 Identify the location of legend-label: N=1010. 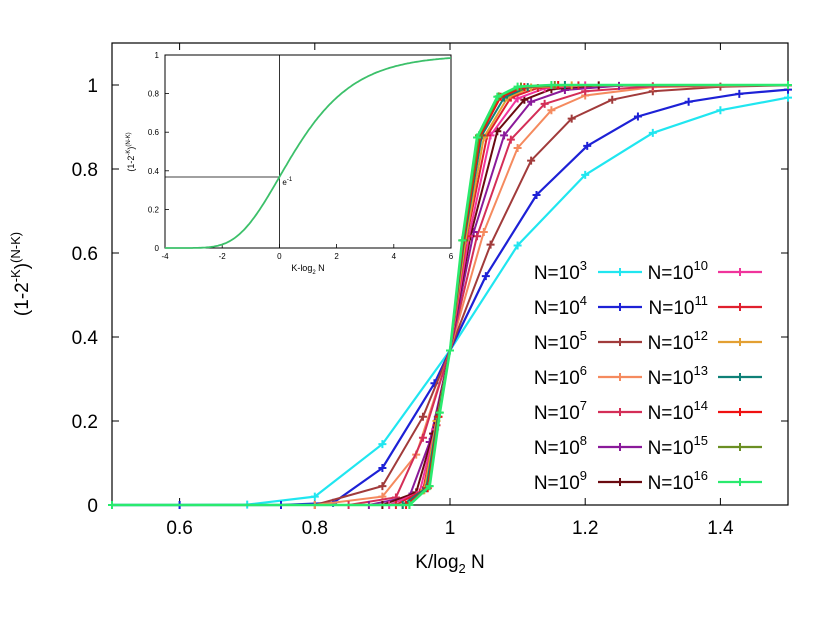
(678, 271).